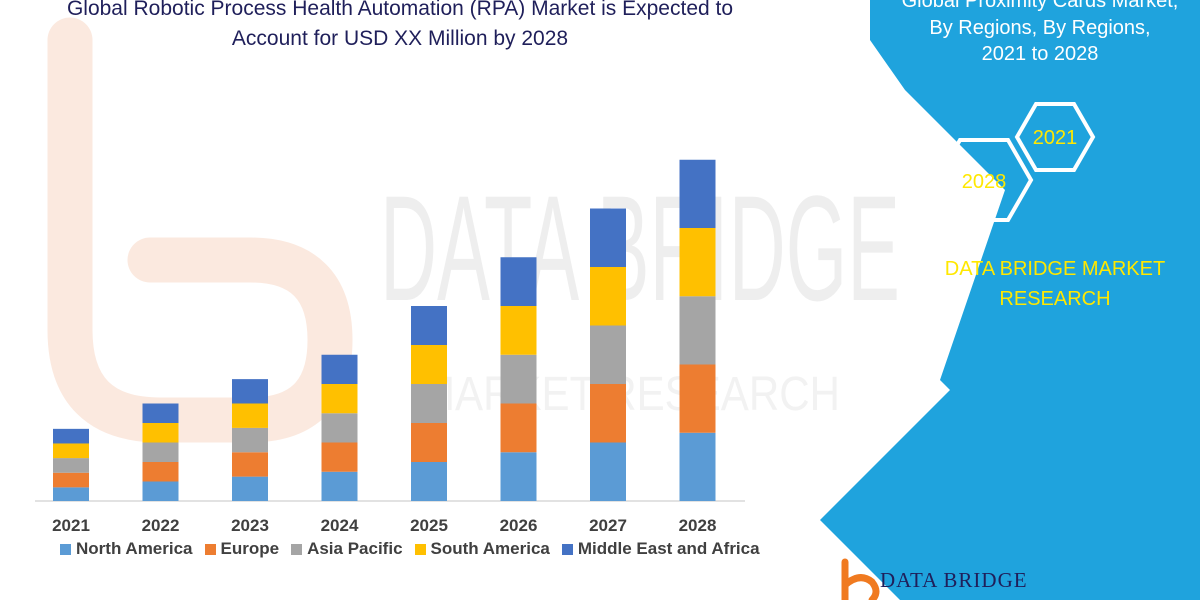 Image resolution: width=1200 pixels, height=600 pixels. What do you see at coordinates (608, 296) in the screenshot?
I see `bar-segment-2027-south-america` at bounding box center [608, 296].